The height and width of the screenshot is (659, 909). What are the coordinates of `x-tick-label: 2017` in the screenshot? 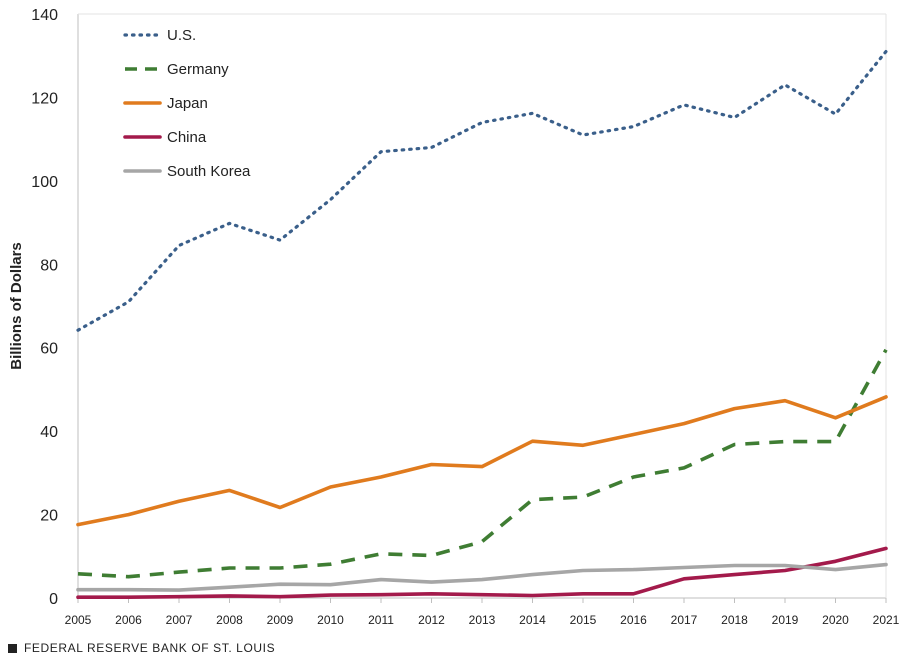 It's located at (684, 620).